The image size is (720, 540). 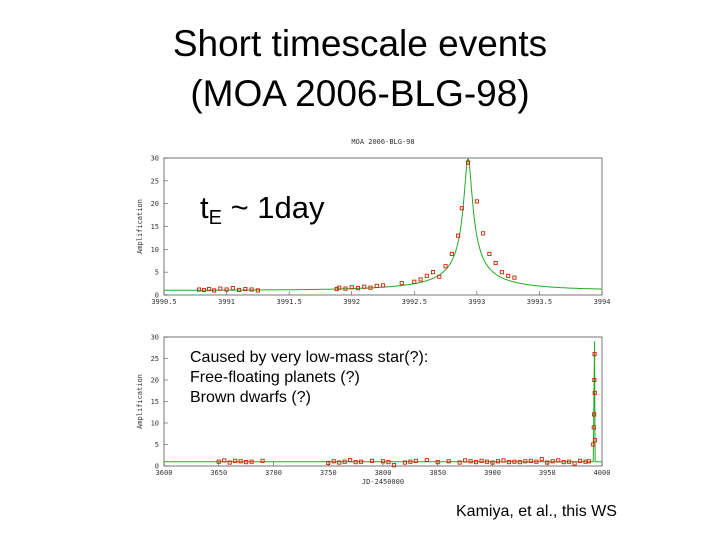 What do you see at coordinates (226, 302) in the screenshot?
I see `x-tick-label: 3991` at bounding box center [226, 302].